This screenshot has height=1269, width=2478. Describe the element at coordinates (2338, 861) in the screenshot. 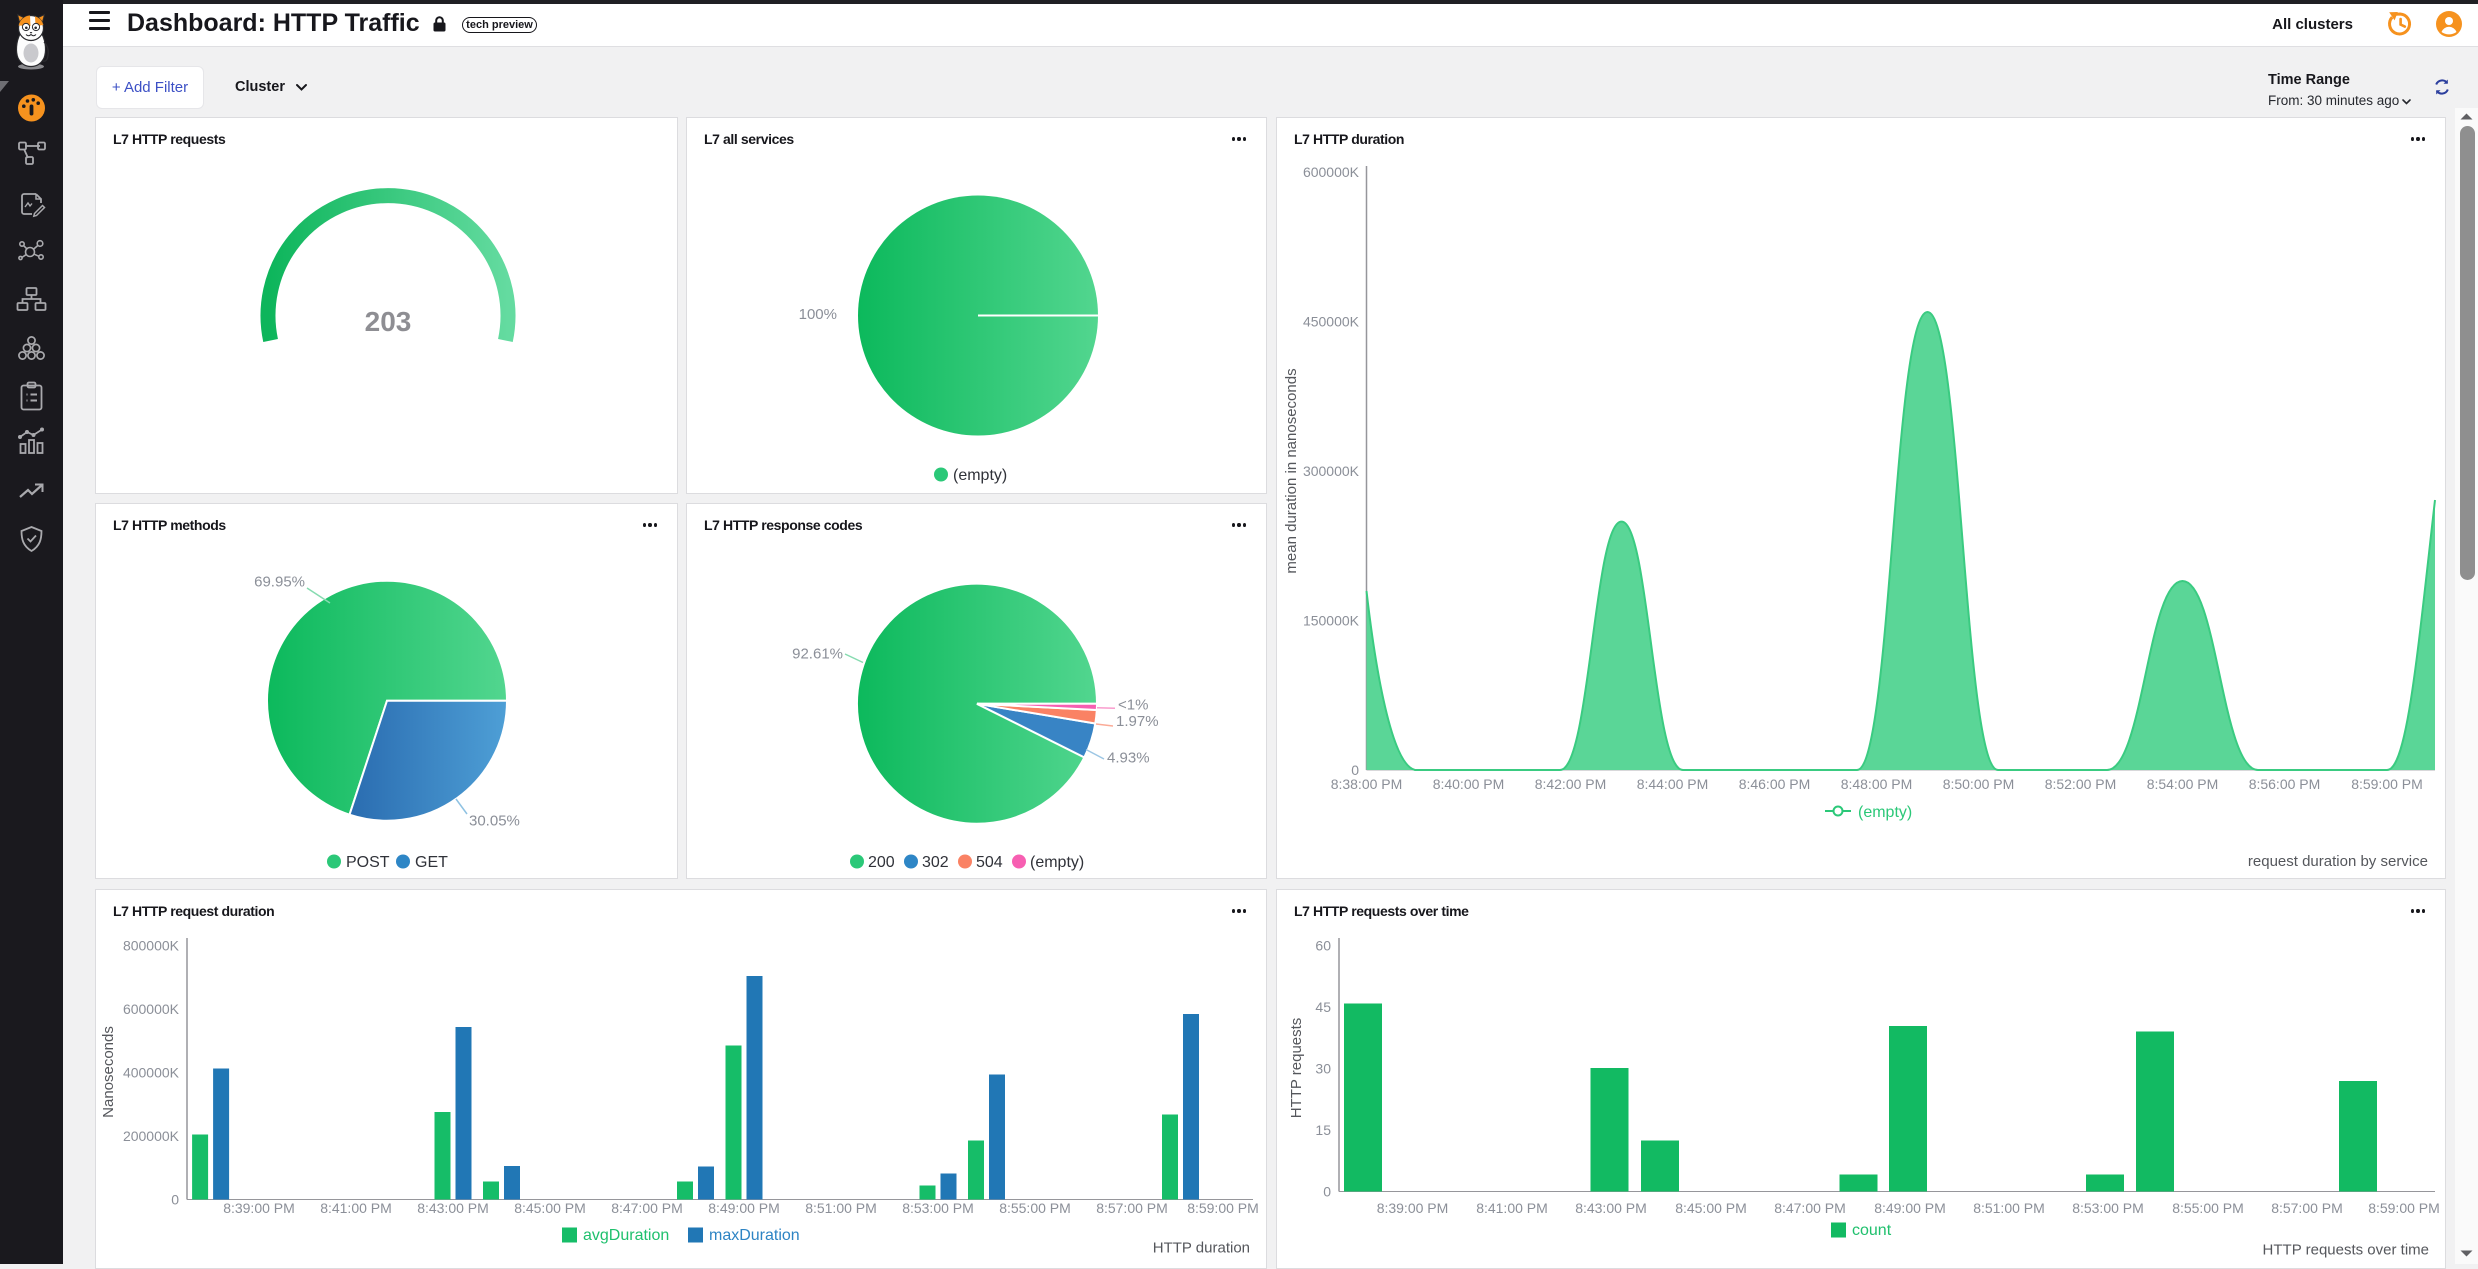

I see `svg-text: request duration by service` at that location.